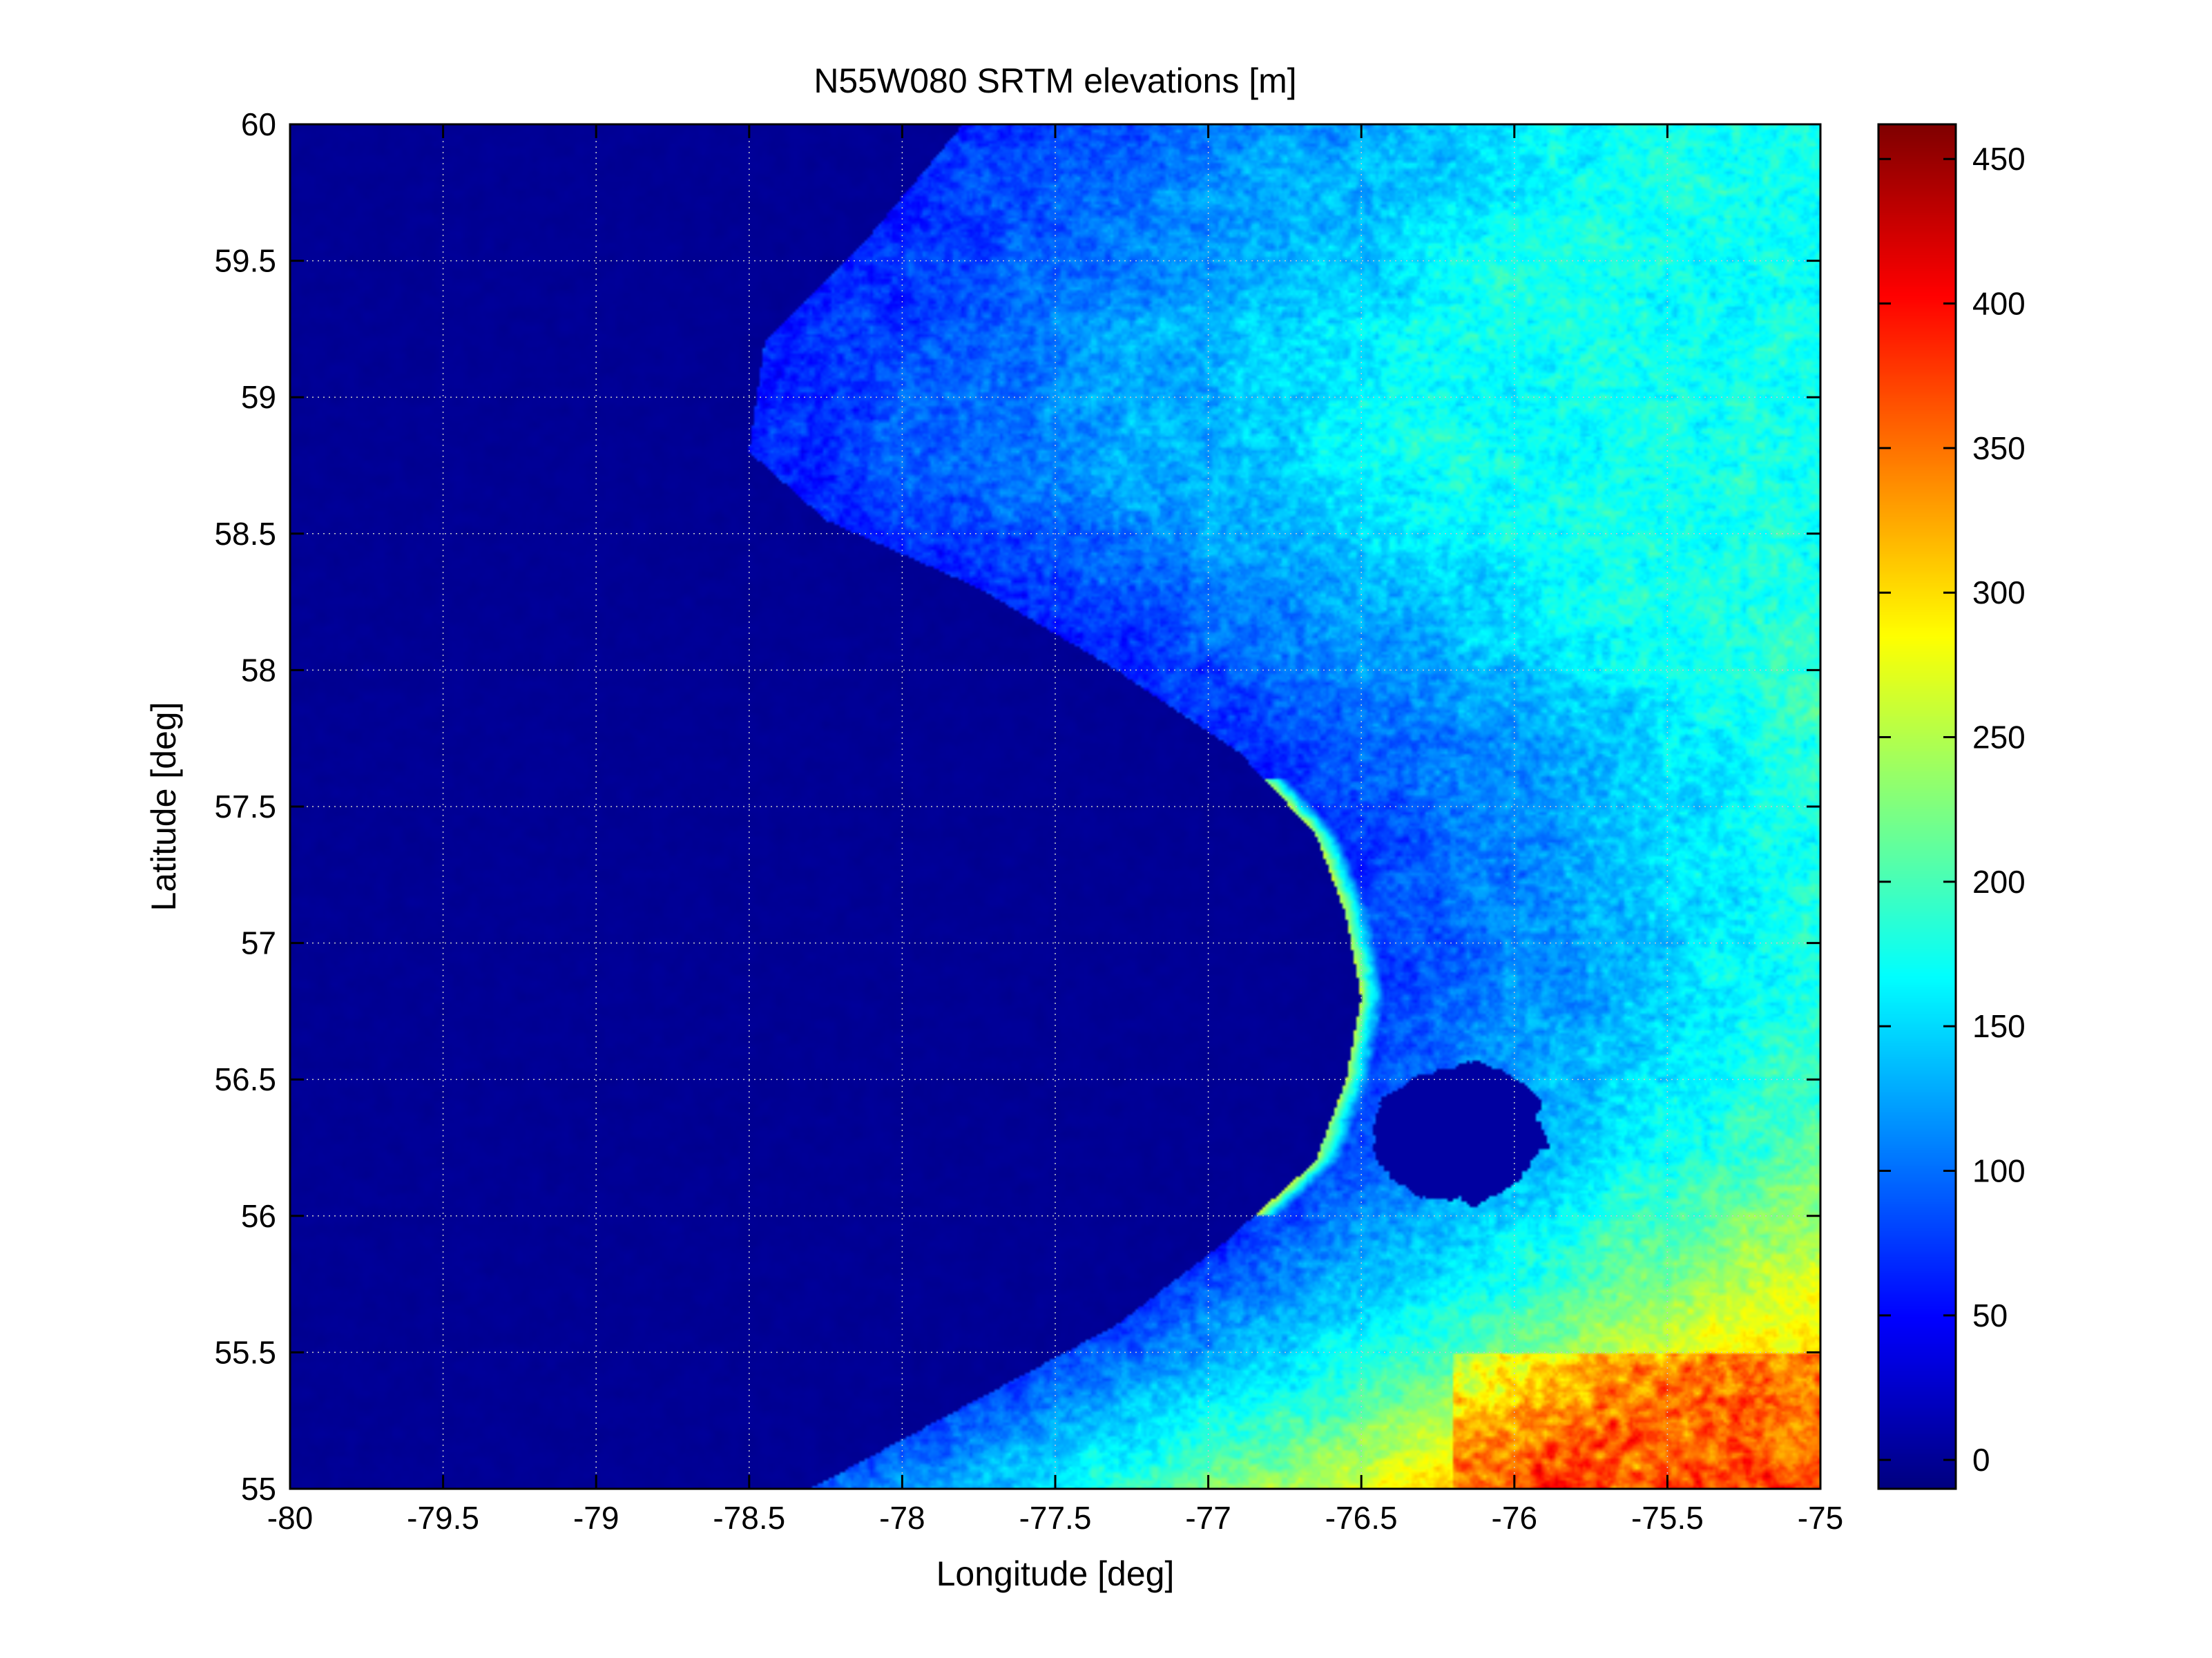  I want to click on x-tick-label: -76, so click(1514, 1518).